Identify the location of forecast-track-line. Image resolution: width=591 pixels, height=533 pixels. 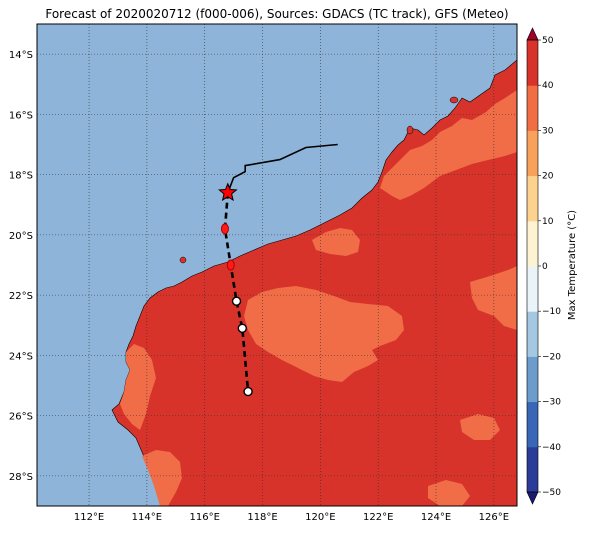
(236, 292).